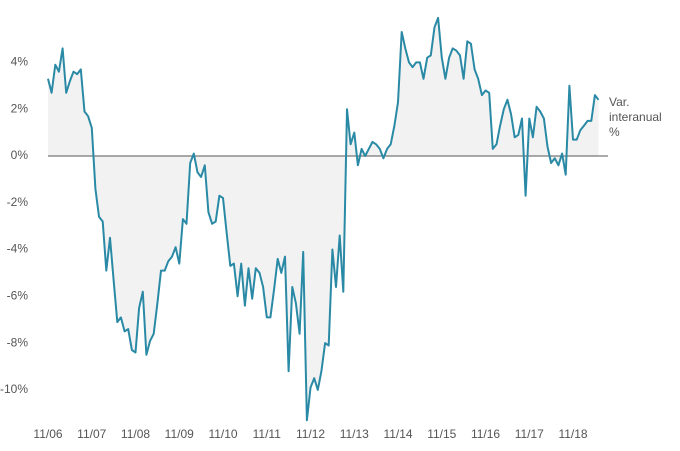 The height and width of the screenshot is (451, 680). What do you see at coordinates (20, 108) in the screenshot?
I see `y-tick-label: 2%` at bounding box center [20, 108].